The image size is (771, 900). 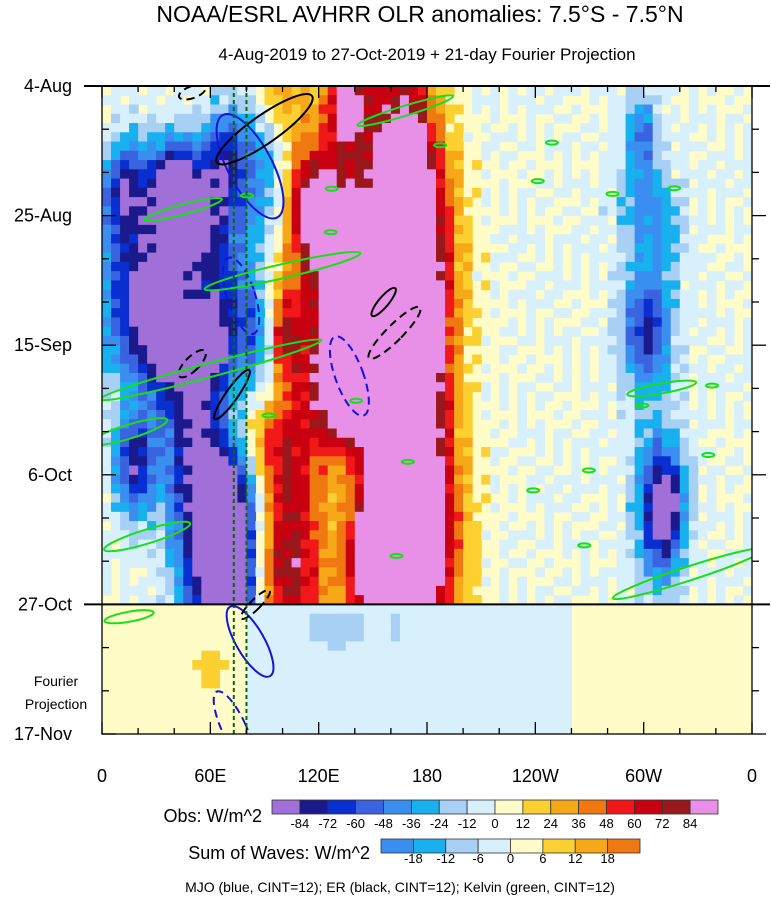 I want to click on wave-contour, so click(x=264, y=129).